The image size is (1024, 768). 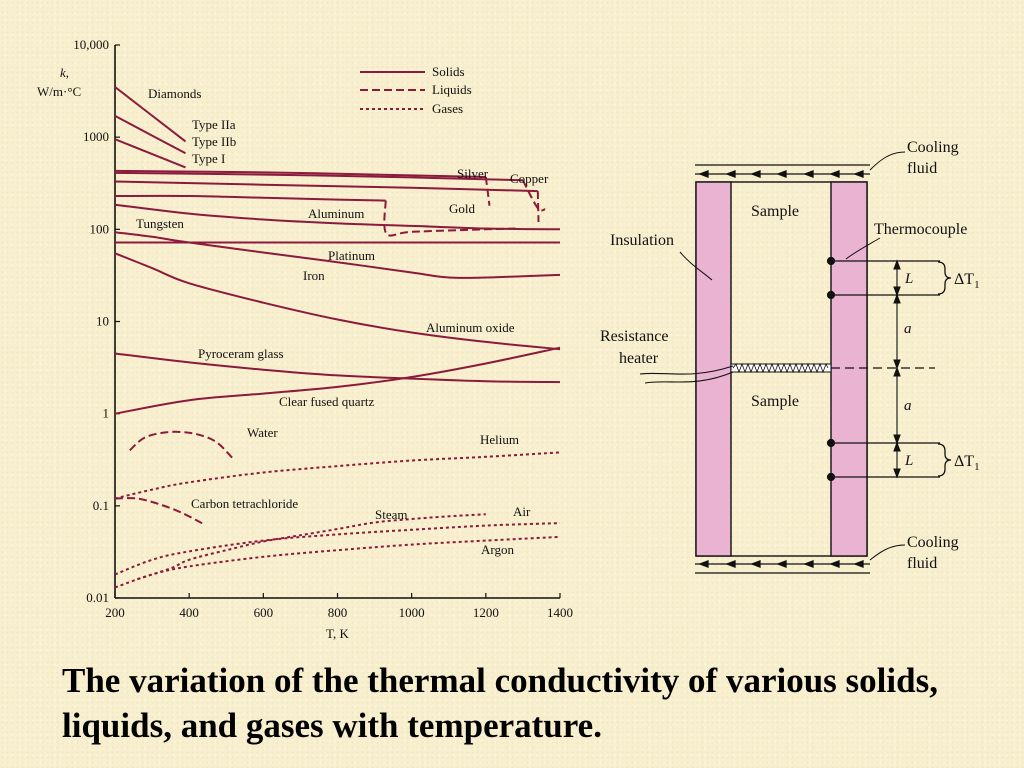 What do you see at coordinates (150, 153) in the screenshot?
I see `curve-type-i` at bounding box center [150, 153].